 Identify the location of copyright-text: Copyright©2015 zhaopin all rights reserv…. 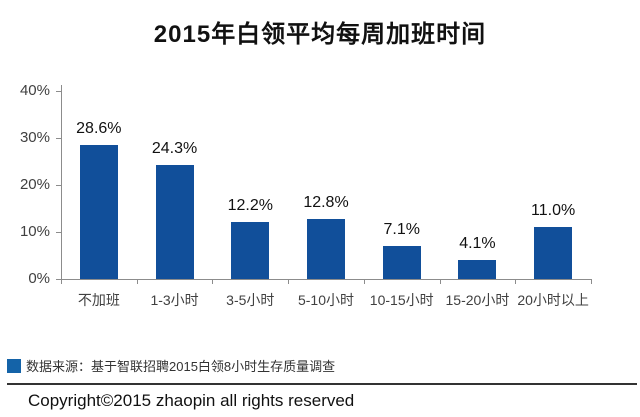
(191, 400).